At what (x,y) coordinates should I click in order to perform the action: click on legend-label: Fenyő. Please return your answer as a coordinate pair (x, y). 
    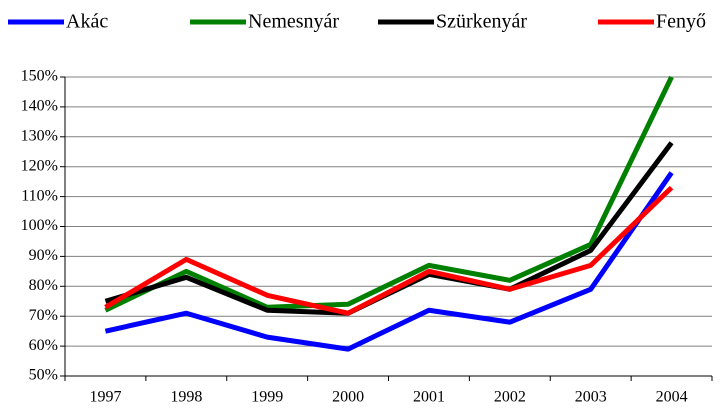
    Looking at the image, I should click on (681, 22).